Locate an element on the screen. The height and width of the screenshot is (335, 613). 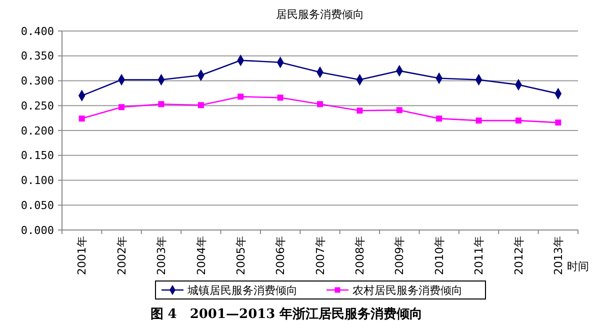
y-tick-label: 0.350 is located at coordinates (37, 56).